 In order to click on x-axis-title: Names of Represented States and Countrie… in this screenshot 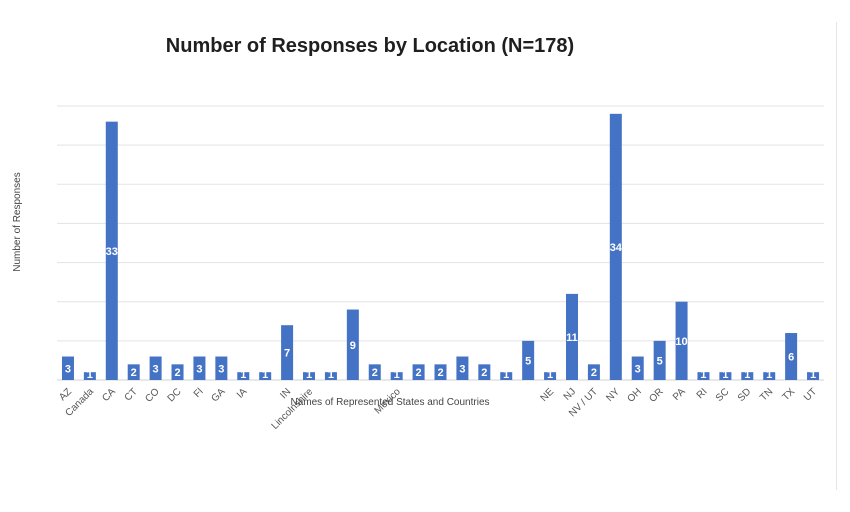, I will do `click(390, 402)`.